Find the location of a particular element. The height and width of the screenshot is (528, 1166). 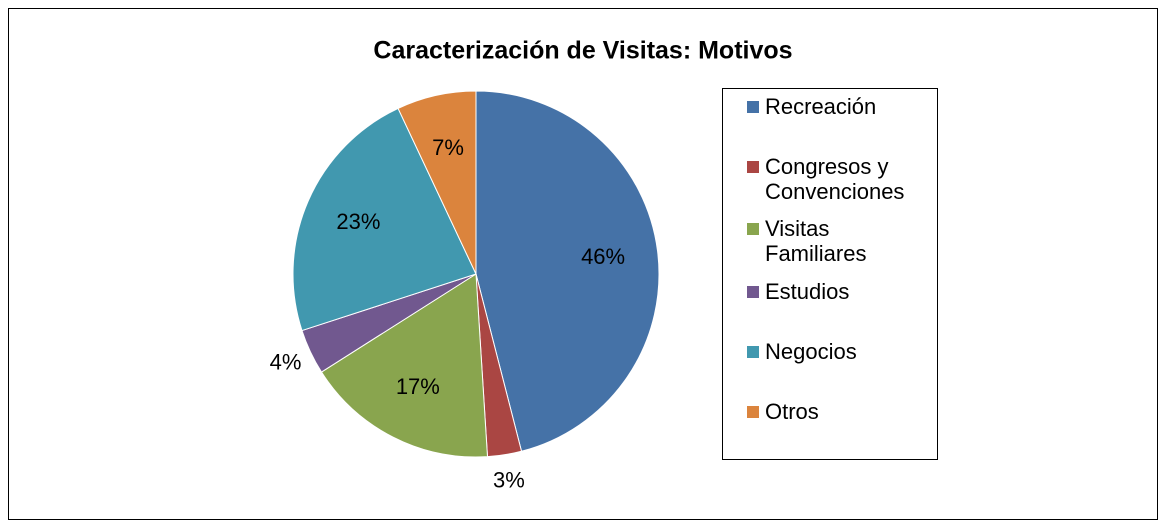

data-label: 4% is located at coordinates (286, 361).